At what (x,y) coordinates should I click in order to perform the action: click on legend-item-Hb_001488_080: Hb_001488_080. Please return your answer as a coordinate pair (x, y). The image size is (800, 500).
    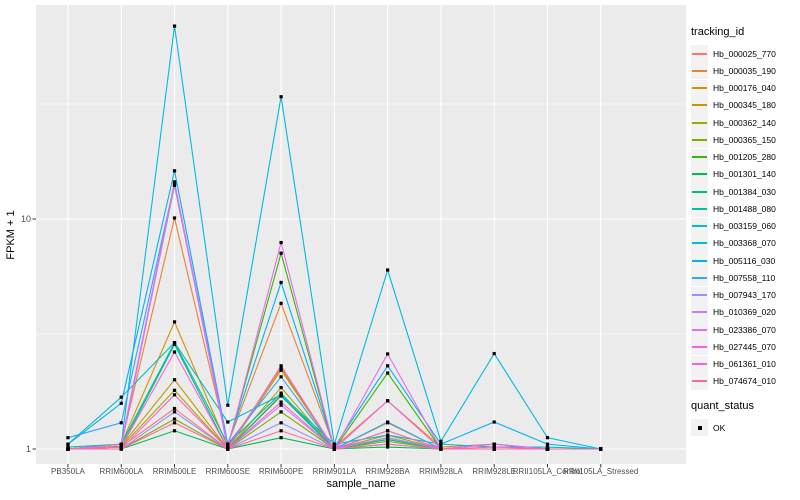
    Looking at the image, I should click on (745, 209).